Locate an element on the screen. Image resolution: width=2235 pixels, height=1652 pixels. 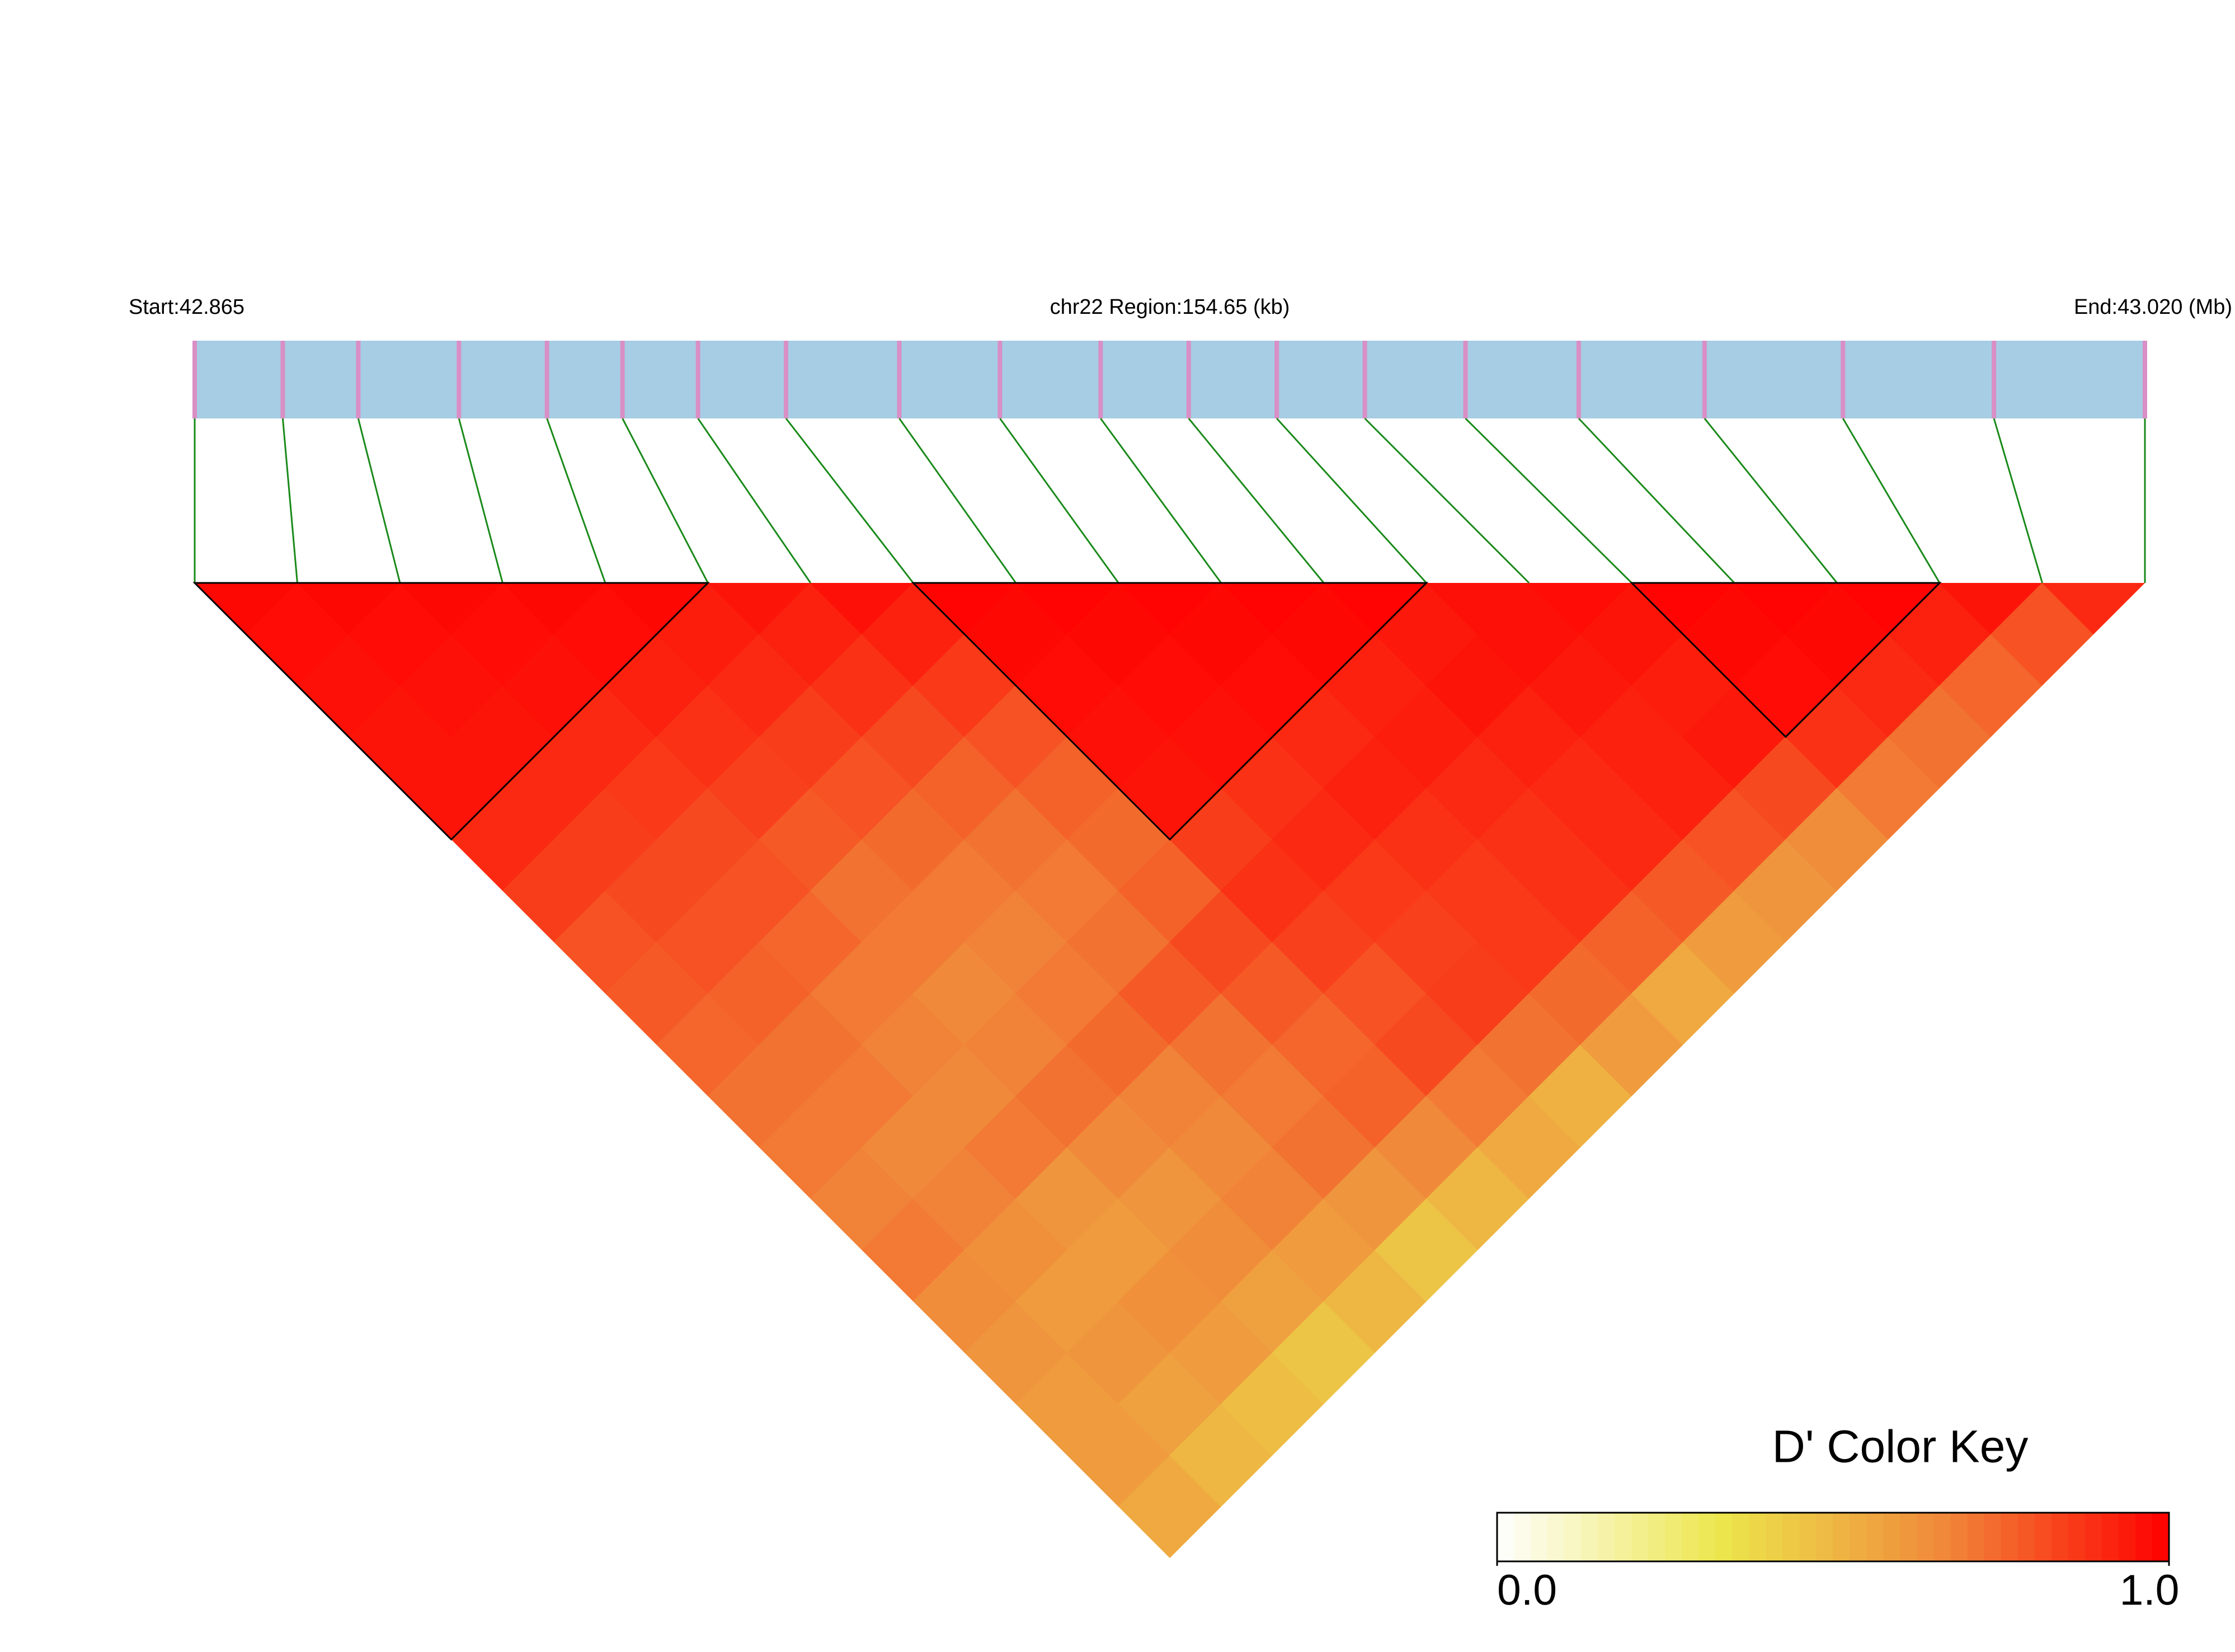
color-key-title: D' Color Key is located at coordinates (1900, 1447).